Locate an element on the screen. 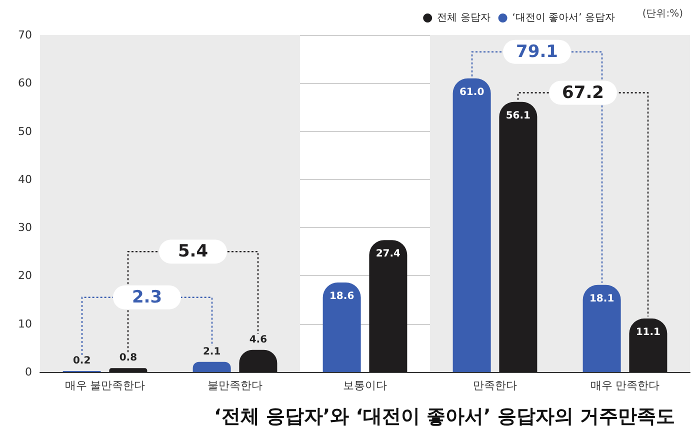 This screenshot has width=700, height=437. y-tick-label: 70 is located at coordinates (25, 35).